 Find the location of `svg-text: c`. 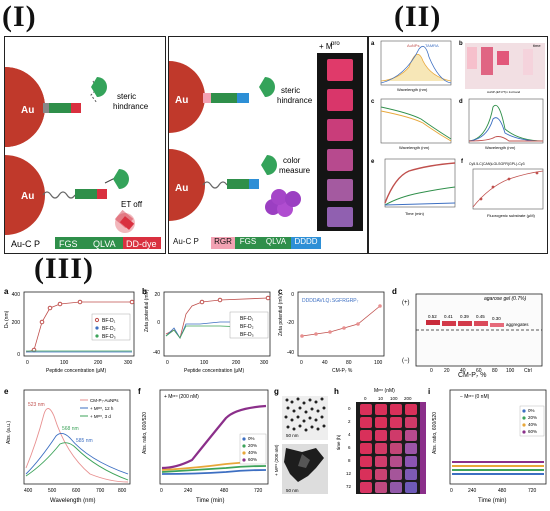

svg-text: c is located at coordinates (280, 291).